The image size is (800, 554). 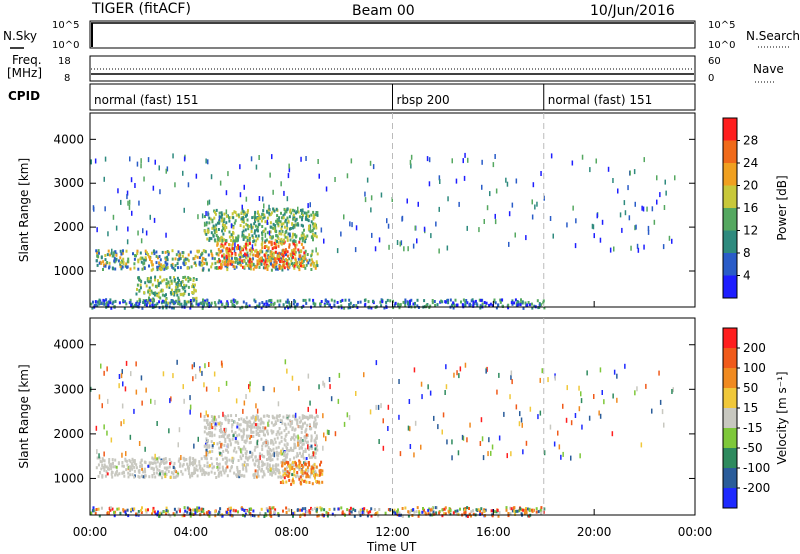 I want to click on colorbar-tick-label: 50, so click(x=750, y=388).